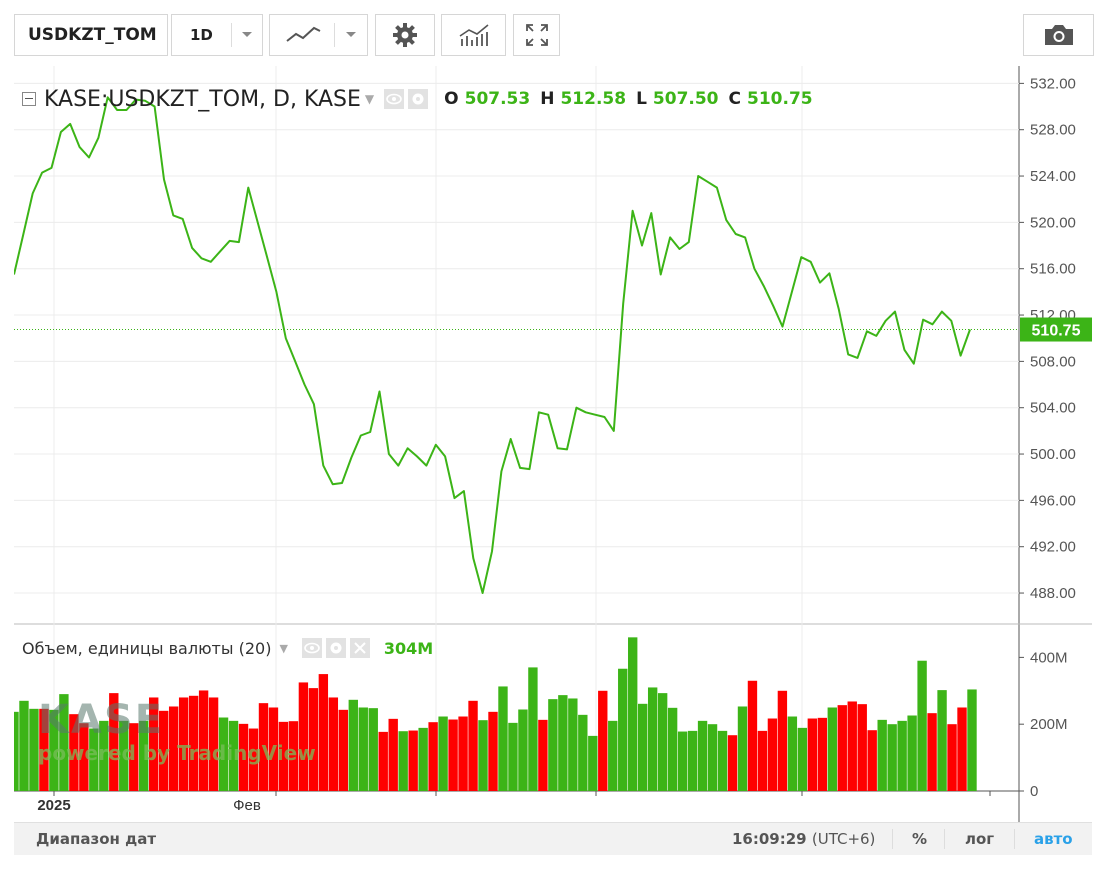 The image size is (1106, 872). I want to click on volume-tick-label: 0, so click(1034, 791).